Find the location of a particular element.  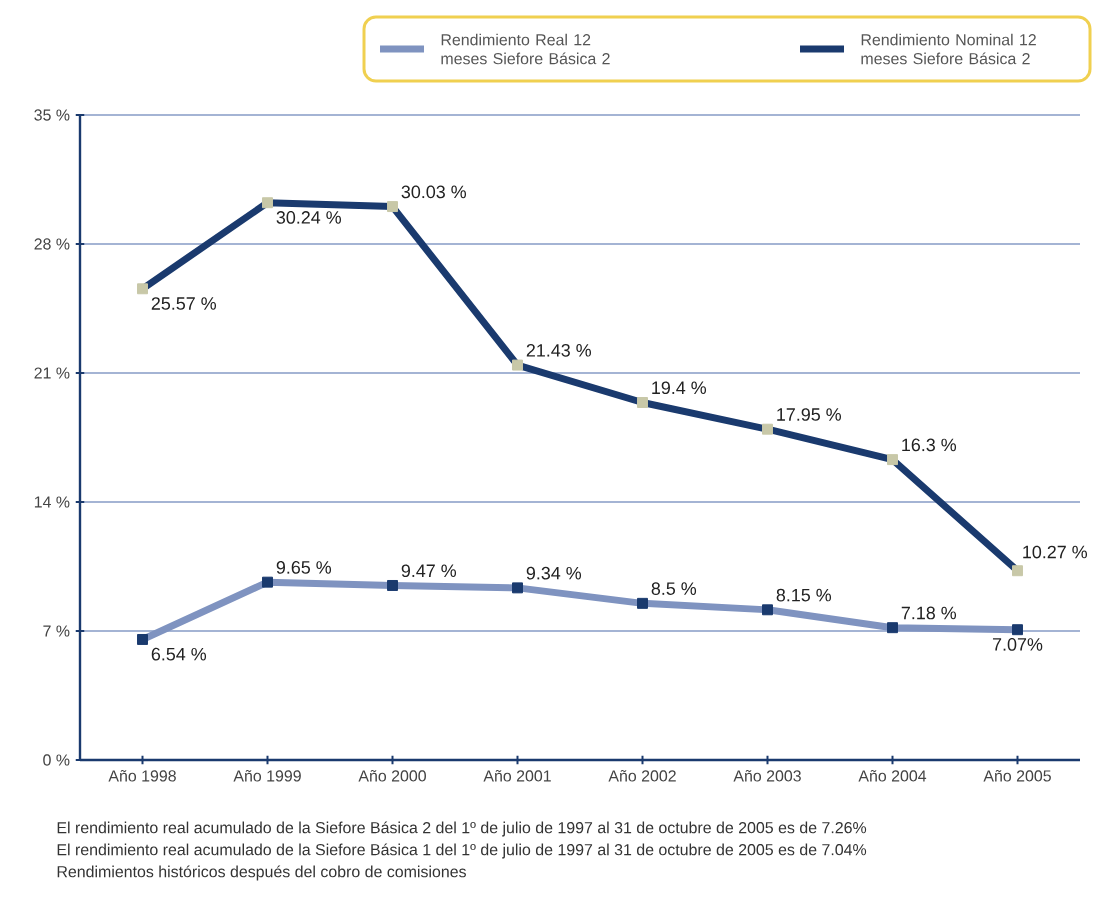

y-tick-label: 14 % is located at coordinates (52, 502).